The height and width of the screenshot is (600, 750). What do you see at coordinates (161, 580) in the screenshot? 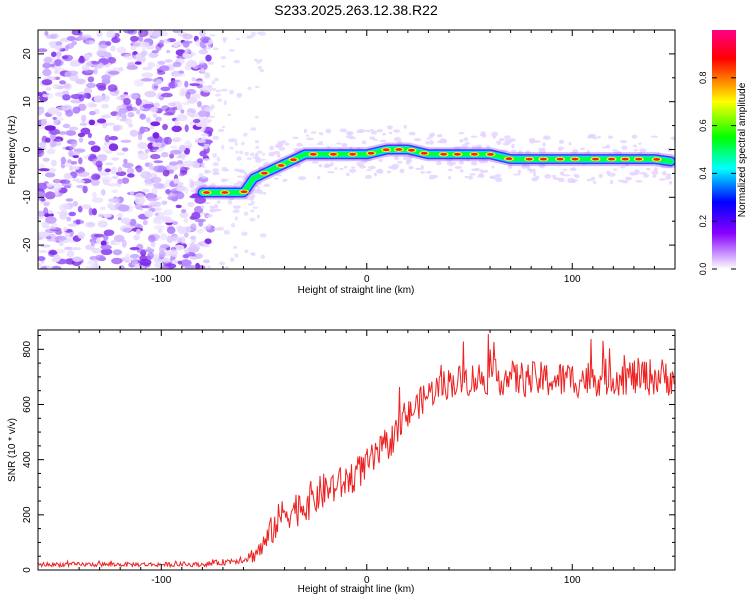
I see `x-tick-label: -100` at bounding box center [161, 580].